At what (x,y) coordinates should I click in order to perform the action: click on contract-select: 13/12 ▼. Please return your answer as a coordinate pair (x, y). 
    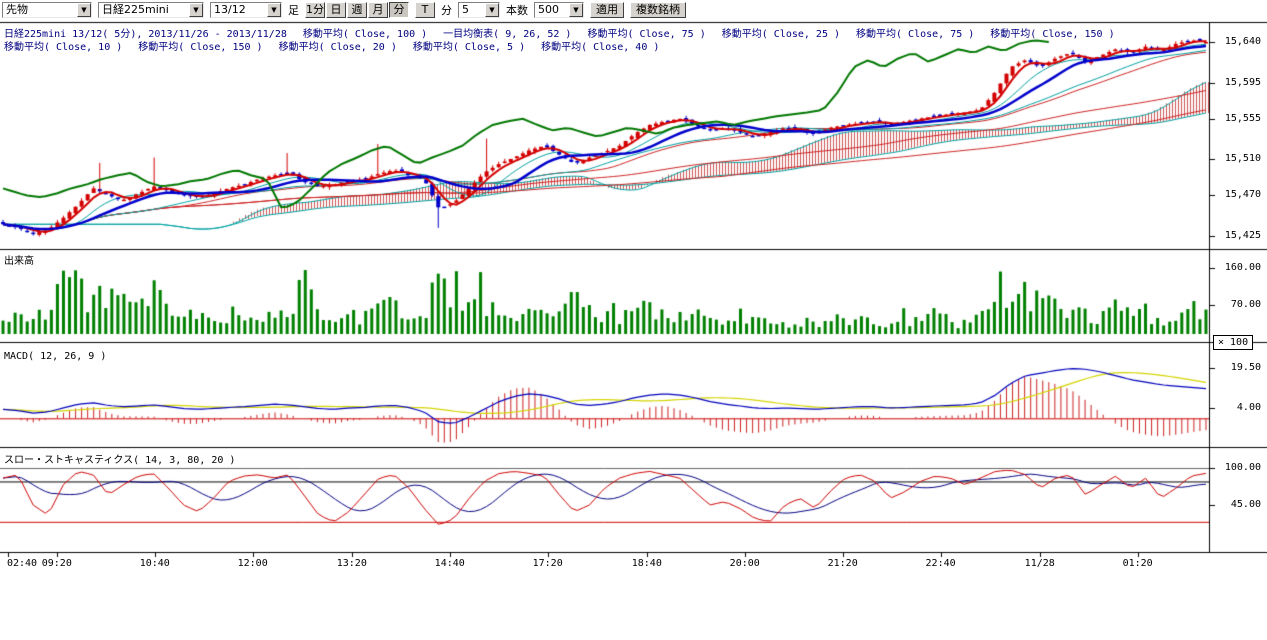
    Looking at the image, I should click on (246, 9).